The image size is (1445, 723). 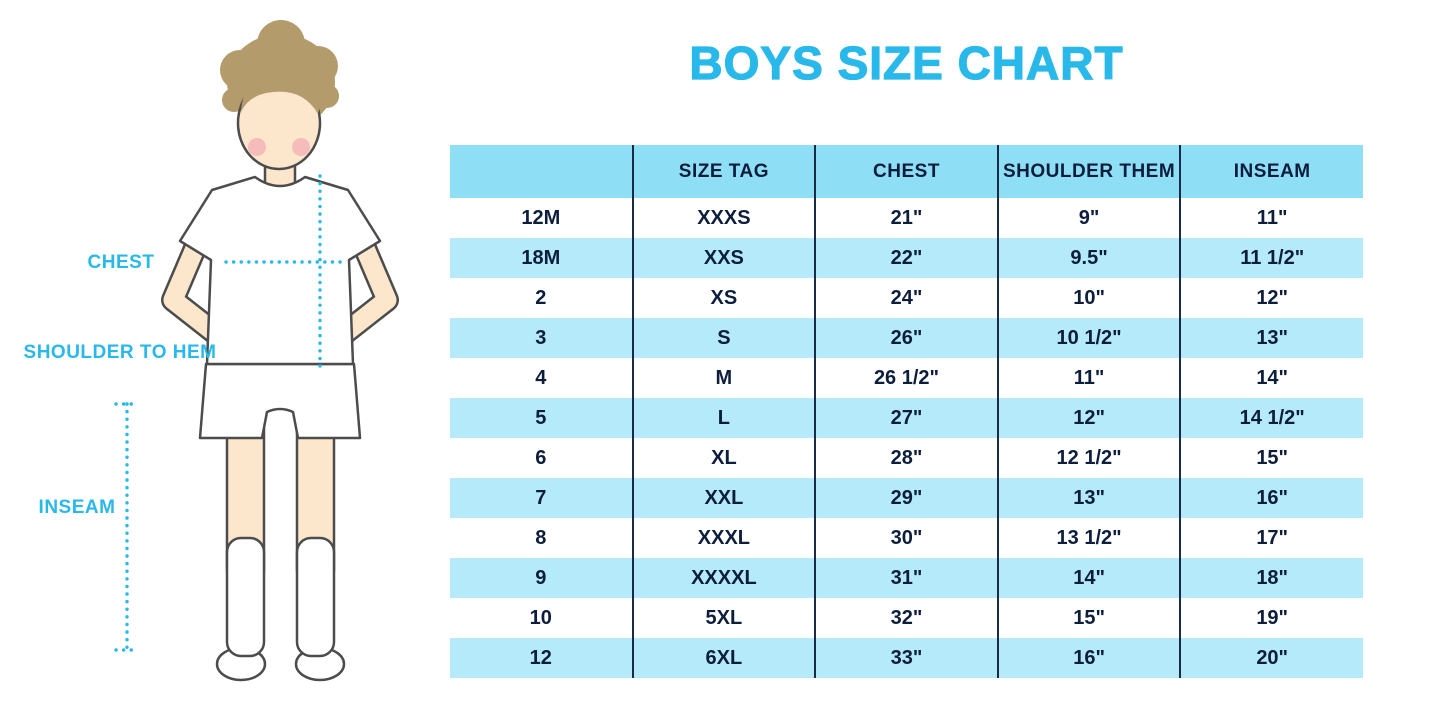 What do you see at coordinates (1271, 258) in the screenshot?
I see `table-cell: 11 1/2"` at bounding box center [1271, 258].